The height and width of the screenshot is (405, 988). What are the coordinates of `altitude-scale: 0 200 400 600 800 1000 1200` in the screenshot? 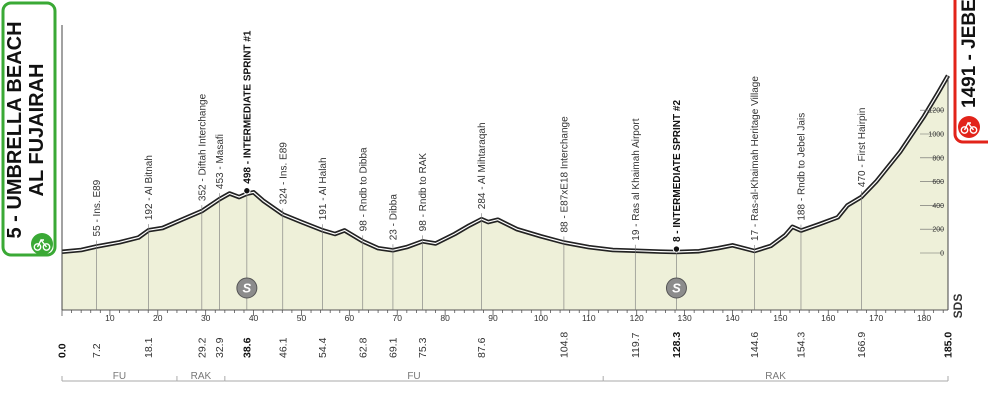 It's located at (932, 183).